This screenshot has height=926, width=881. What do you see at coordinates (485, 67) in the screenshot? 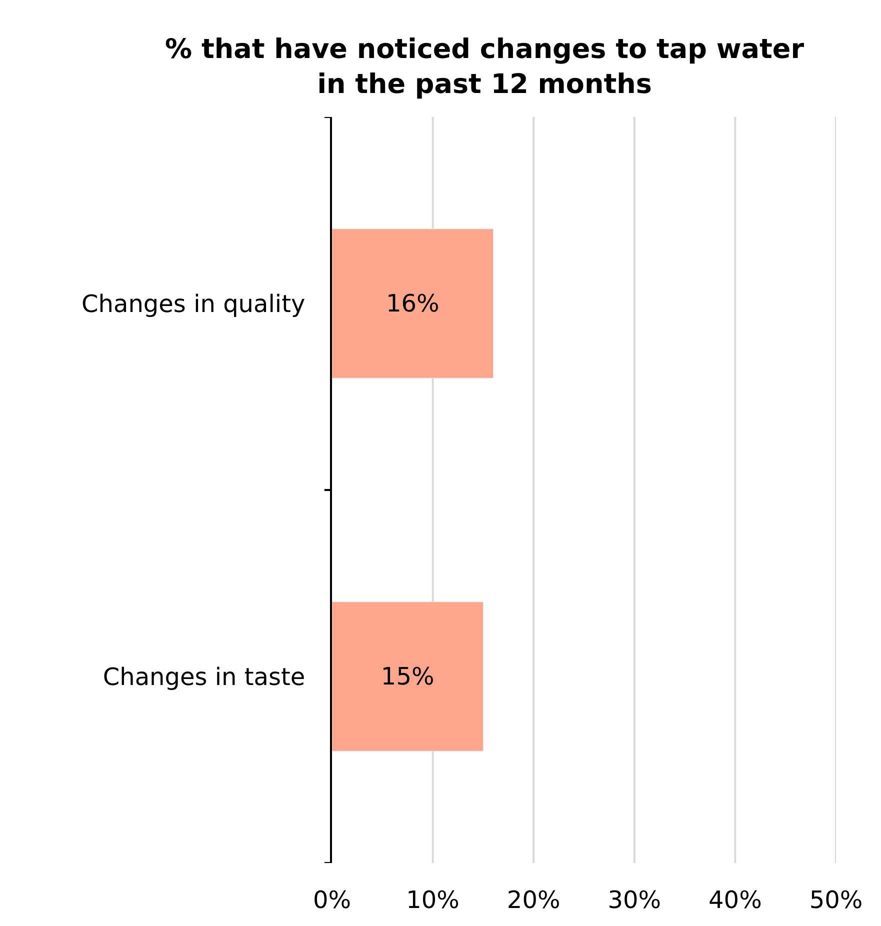
I see `chart-title: % that have noticed changes to tap water in the past 12 months` at bounding box center [485, 67].